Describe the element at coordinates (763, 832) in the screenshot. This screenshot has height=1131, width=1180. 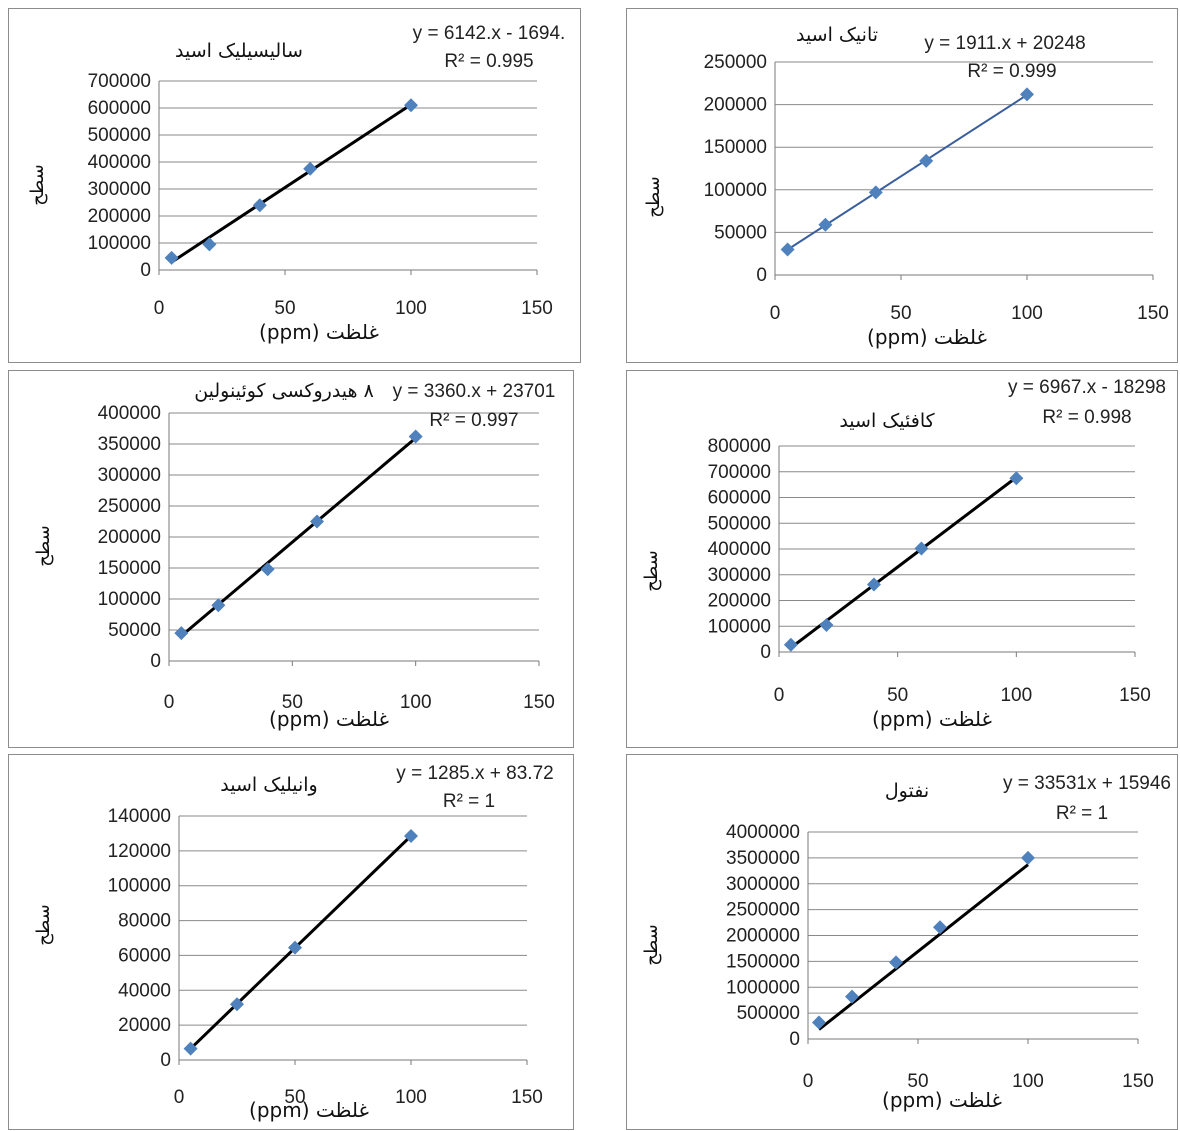
I see `y-tick-label: 4000000` at that location.